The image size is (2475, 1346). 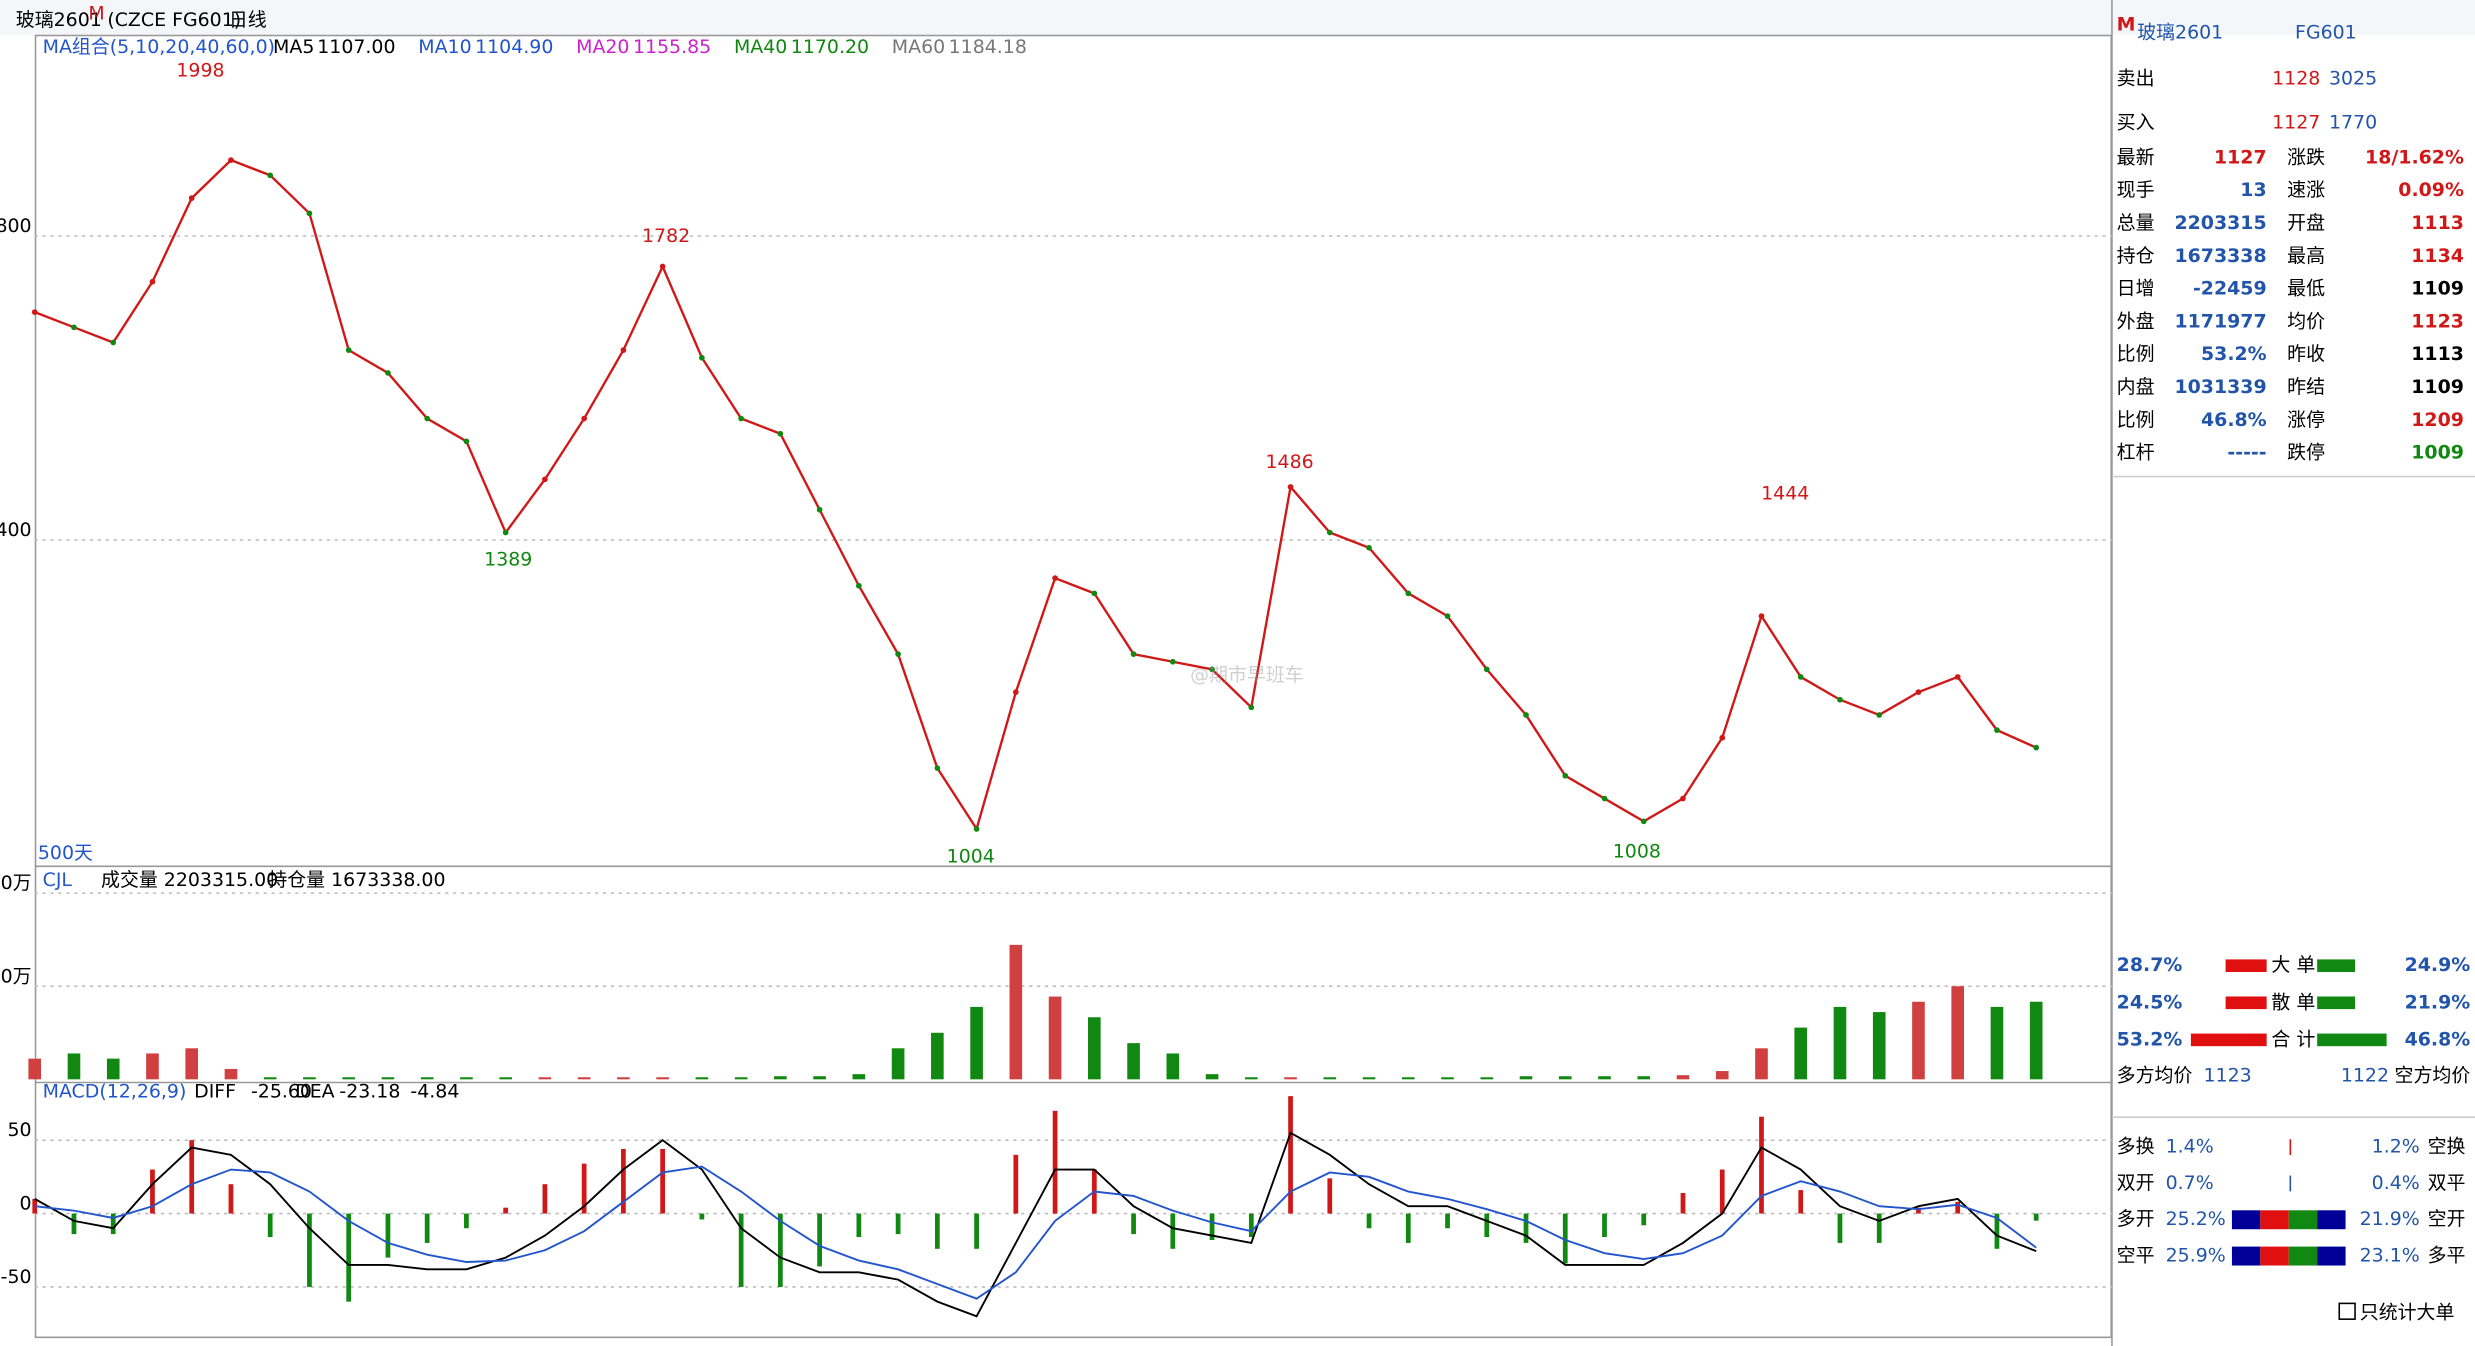 I want to click on value: 1171977, so click(x=2220, y=321).